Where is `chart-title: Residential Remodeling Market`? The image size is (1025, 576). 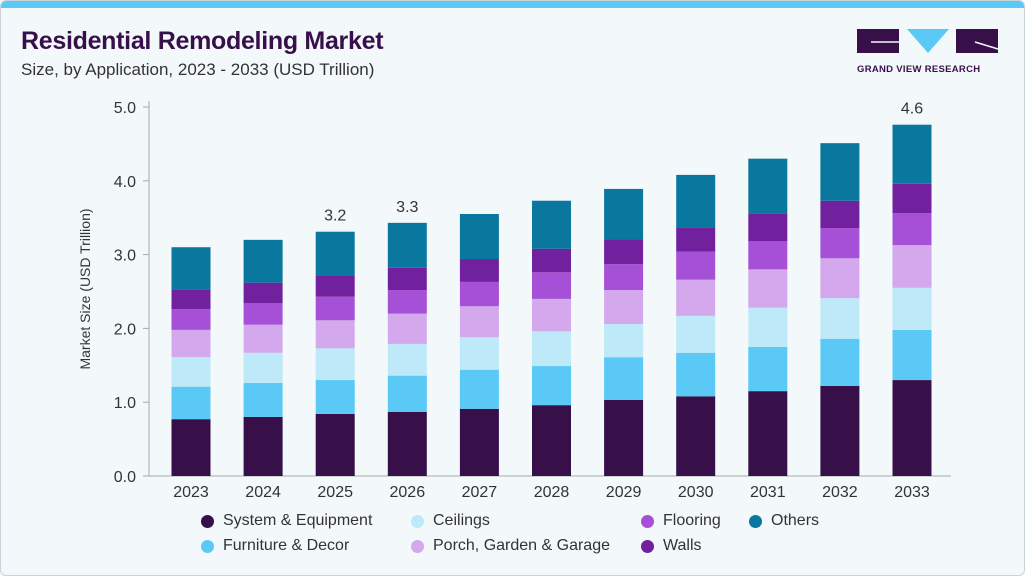
chart-title: Residential Remodeling Market is located at coordinates (202, 41).